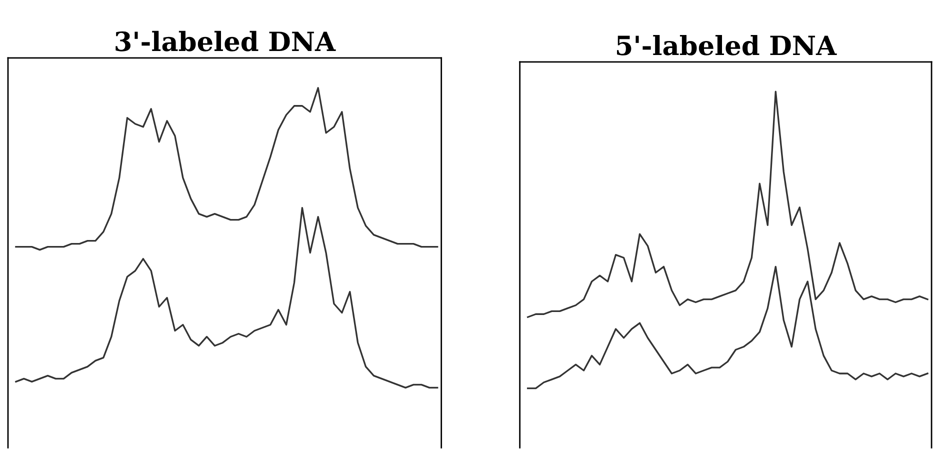 The image size is (940, 449). I want to click on chart-title: 3'-labeled DNA, so click(226, 41).